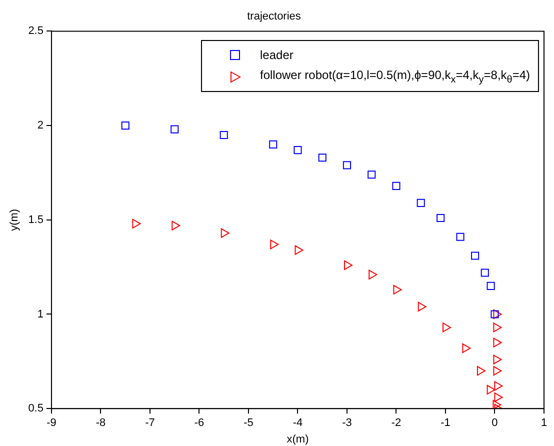 The height and width of the screenshot is (446, 554). What do you see at coordinates (14, 219) in the screenshot?
I see `y-axis-title: y(m)` at bounding box center [14, 219].